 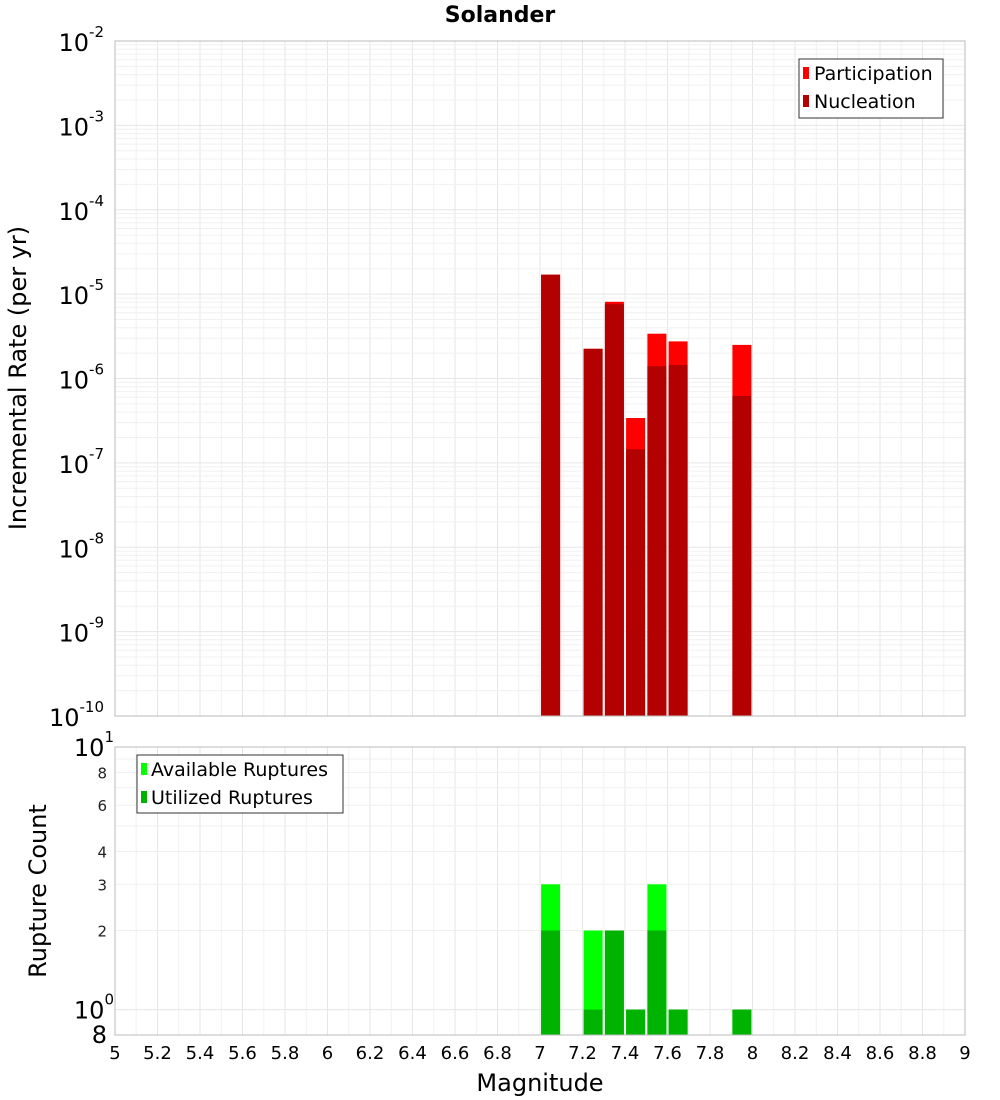 I want to click on x-tick-label: 8.8, so click(x=922, y=1053).